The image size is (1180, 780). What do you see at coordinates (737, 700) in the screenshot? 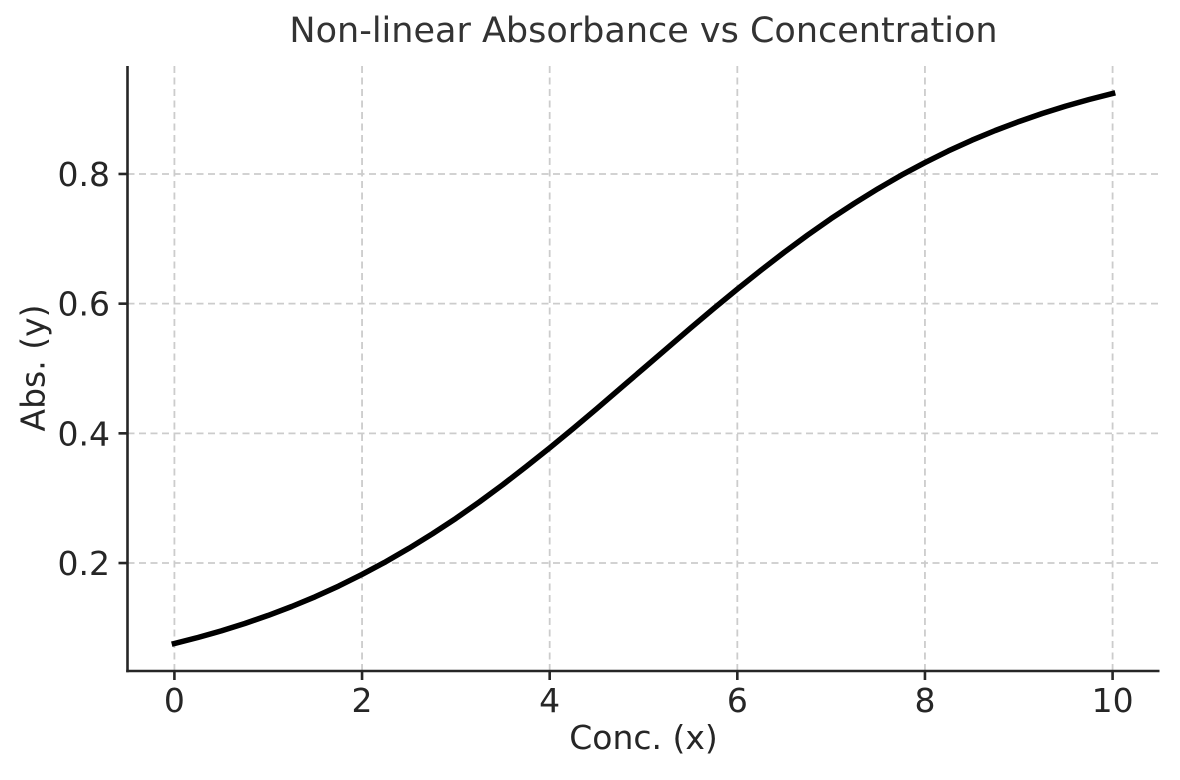
I see `x-tick-label: 6` at bounding box center [737, 700].